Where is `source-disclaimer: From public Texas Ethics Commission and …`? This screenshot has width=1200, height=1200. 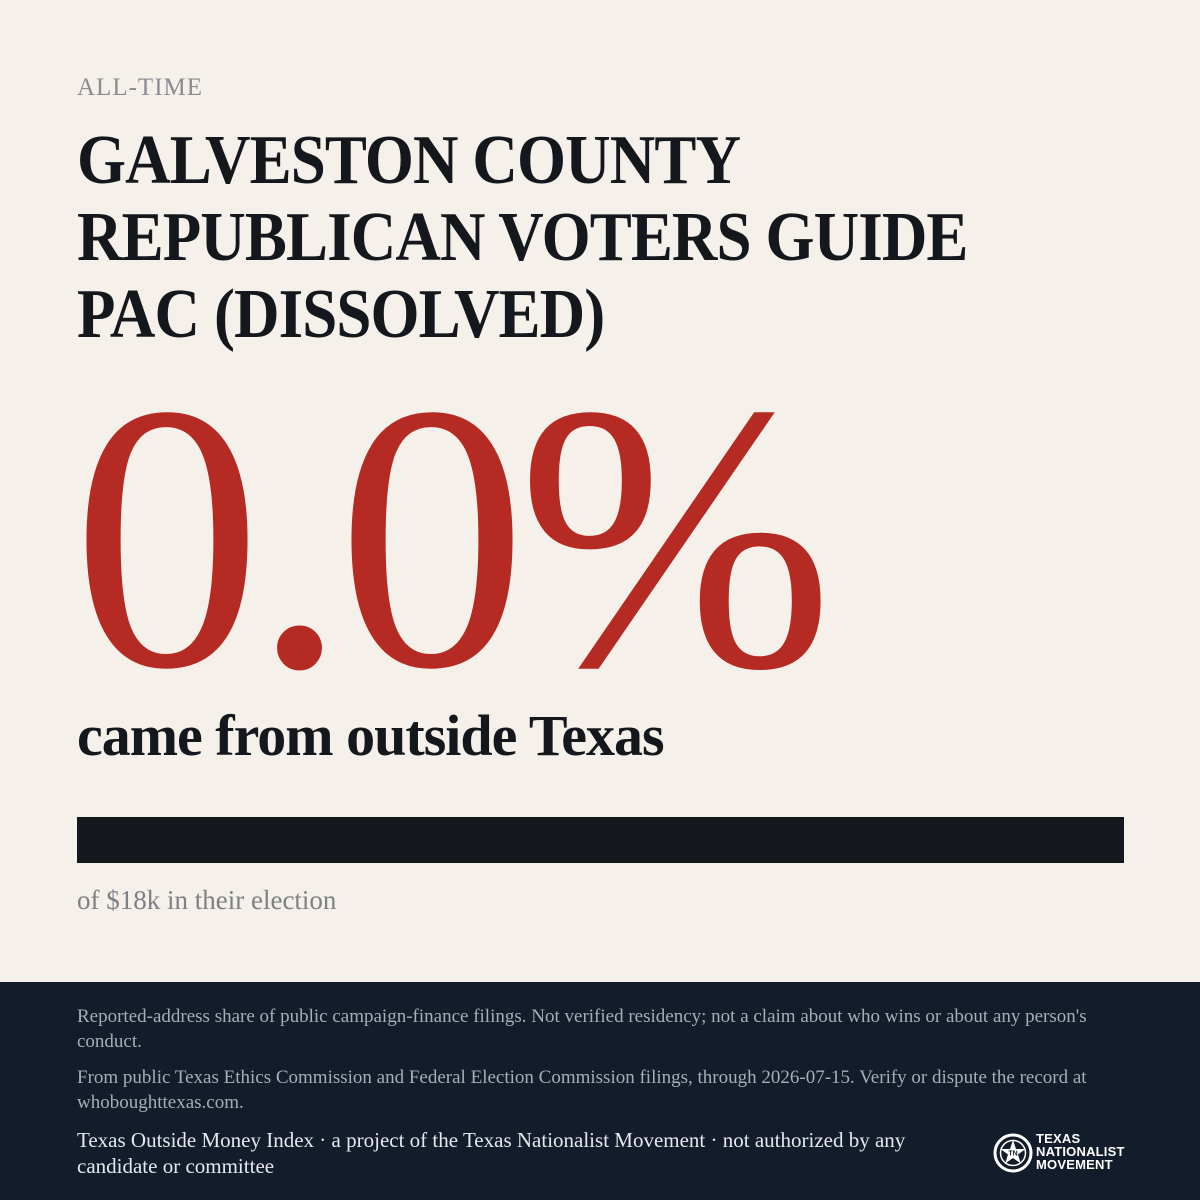 source-disclaimer: From public Texas Ethics Commission and … is located at coordinates (582, 1090).